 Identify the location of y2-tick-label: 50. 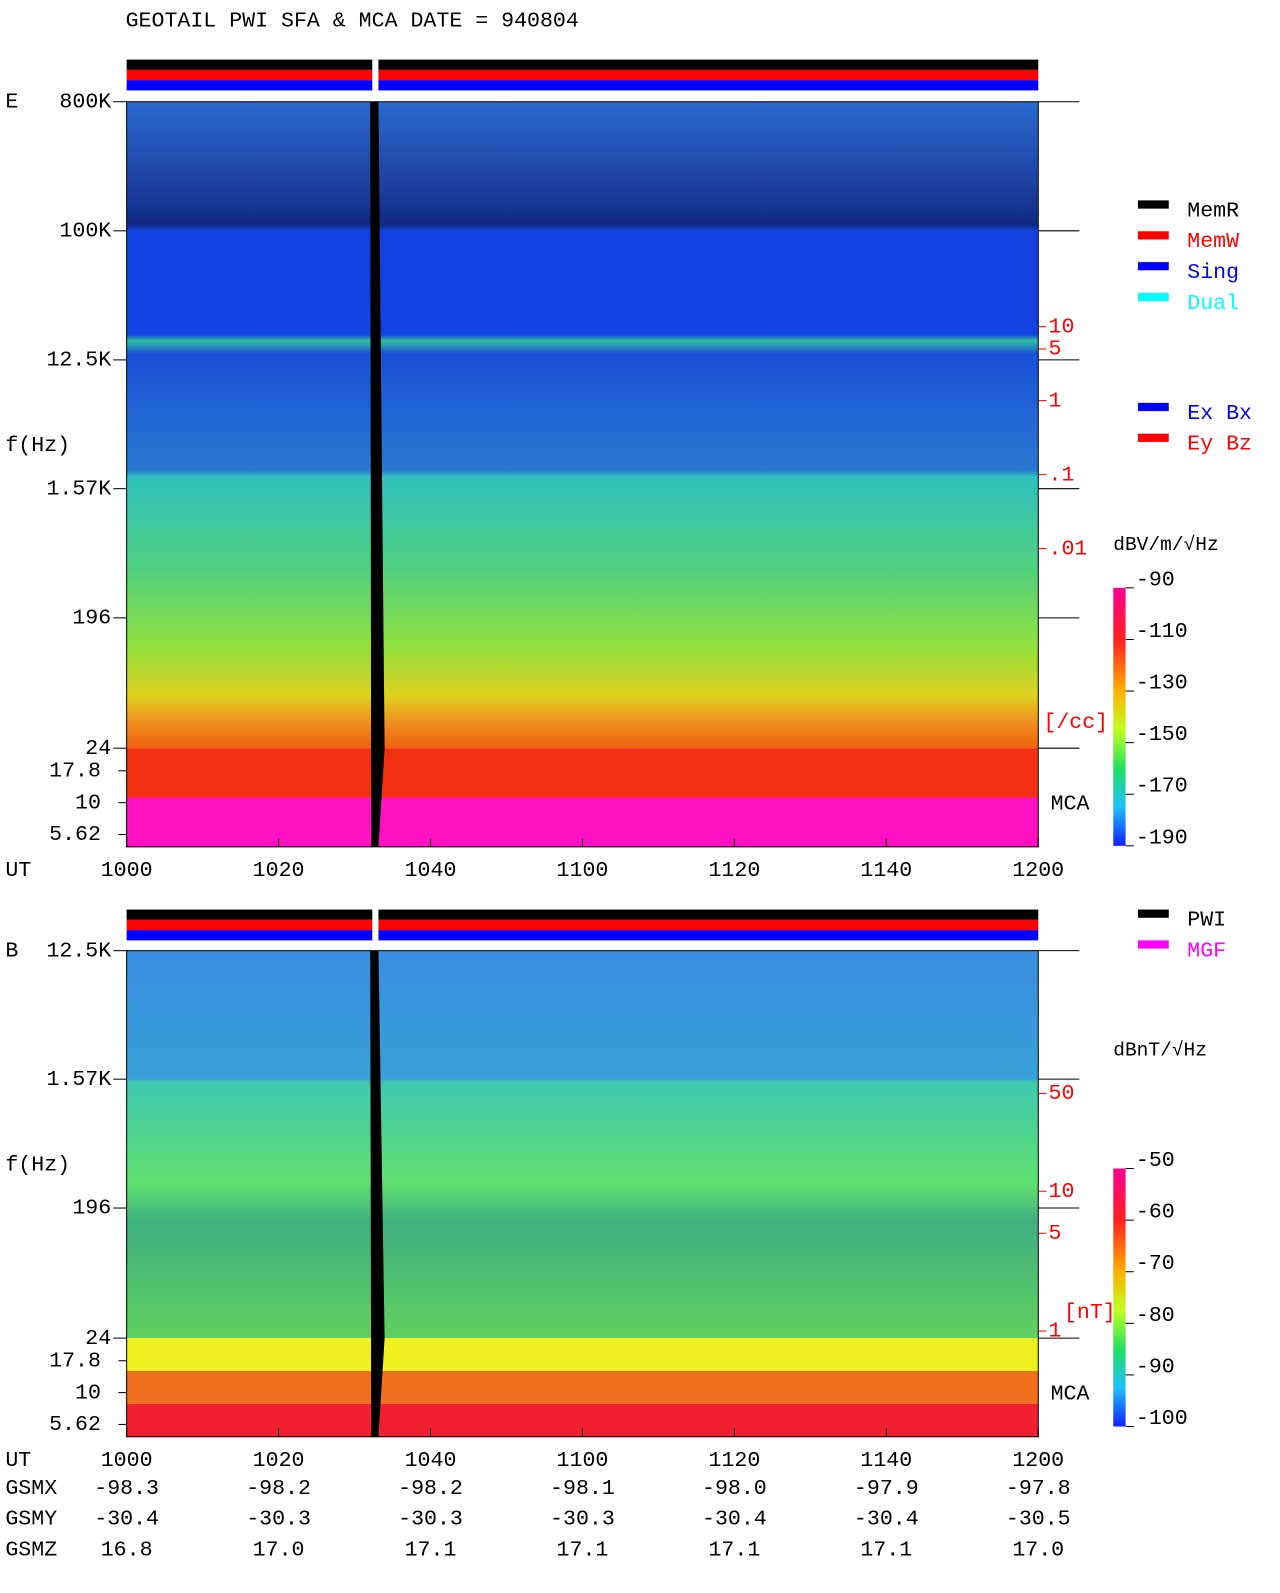
(1062, 1094).